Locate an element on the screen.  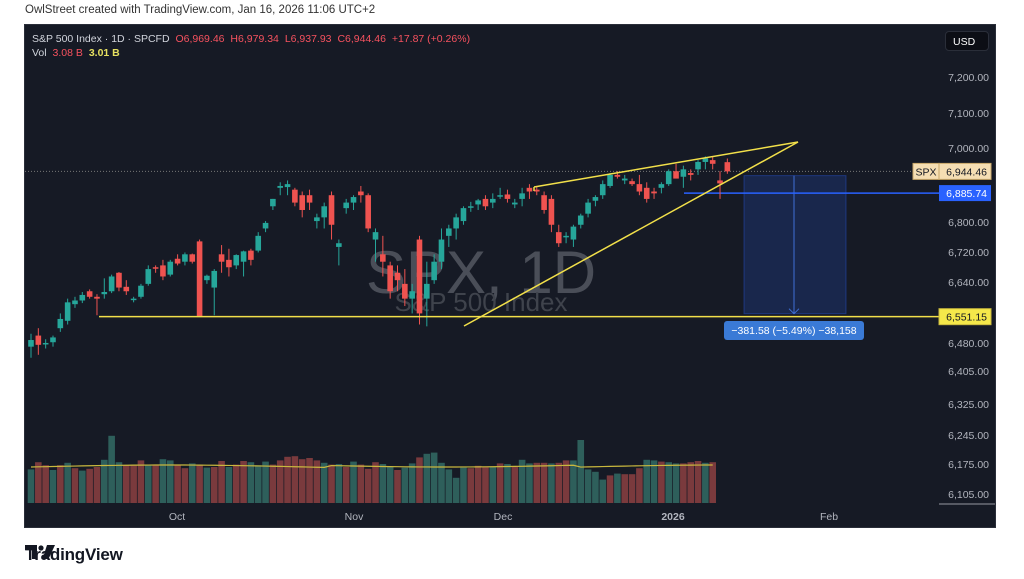
measure-box is located at coordinates (795, 245).